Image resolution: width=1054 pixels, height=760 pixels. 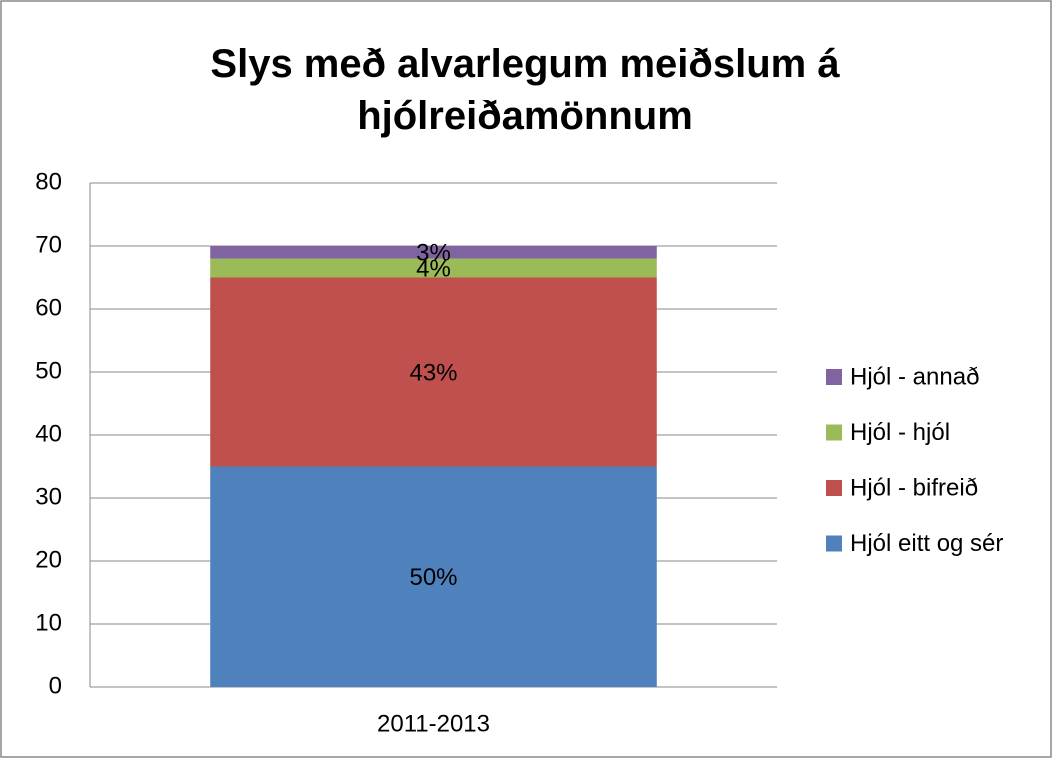 I want to click on y-tick-label: 0, so click(x=55, y=685).